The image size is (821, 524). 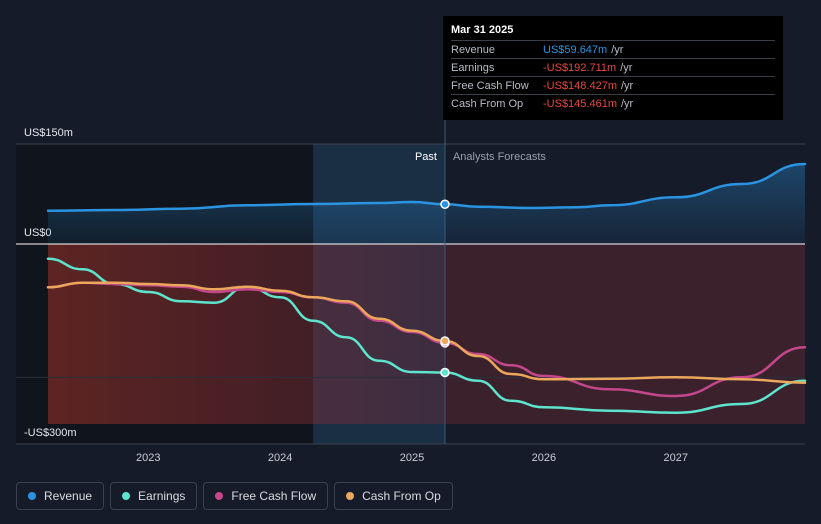 What do you see at coordinates (401, 496) in the screenshot?
I see `legend-label: Cash From Op` at bounding box center [401, 496].